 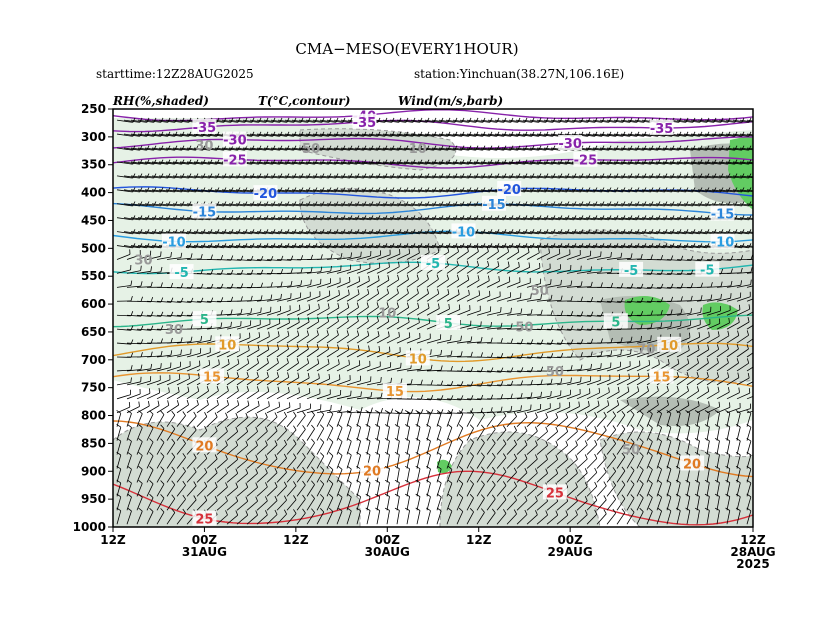 What do you see at coordinates (174, 330) in the screenshot?
I see `rh-contour-label: 30` at bounding box center [174, 330].